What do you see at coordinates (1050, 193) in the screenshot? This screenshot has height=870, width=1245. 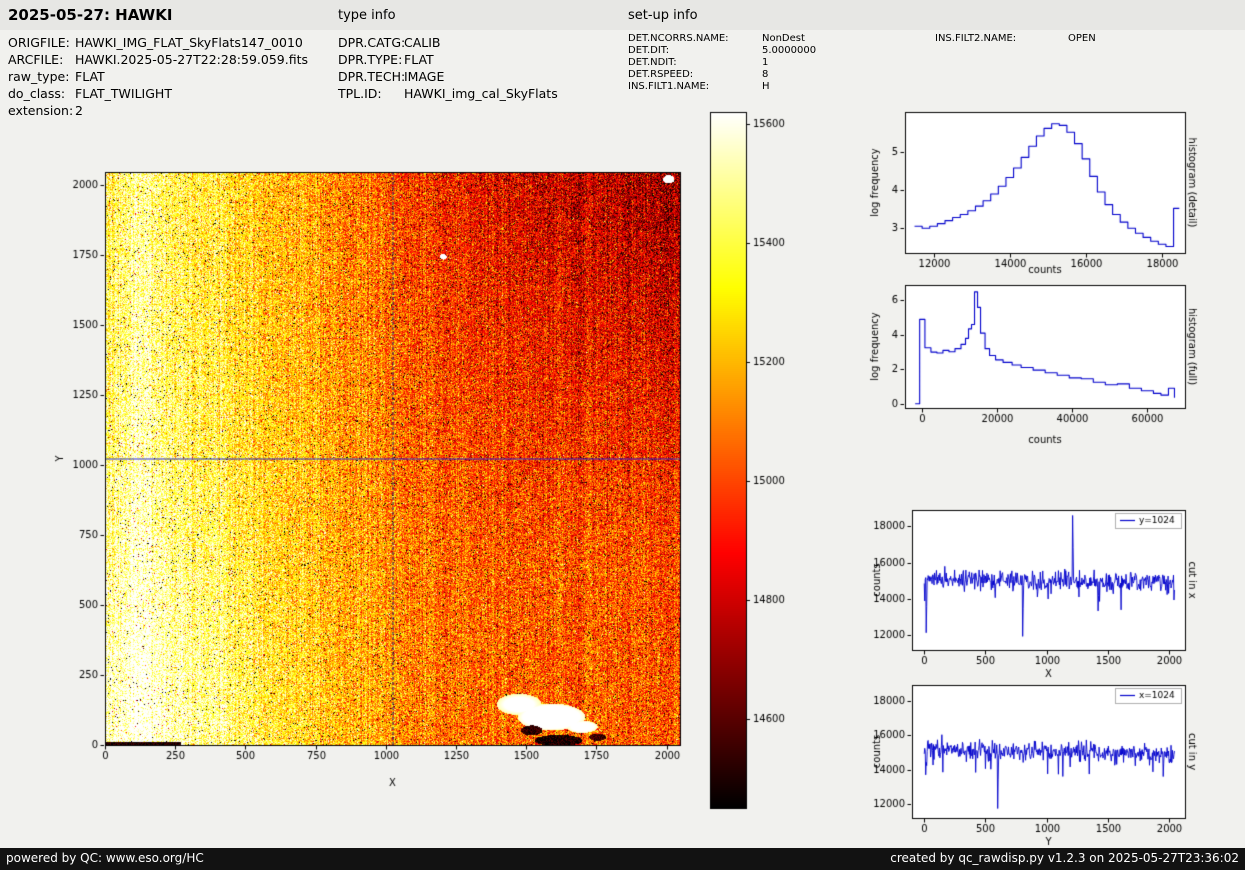 I see `histogram-detail-plot` at bounding box center [1050, 193].